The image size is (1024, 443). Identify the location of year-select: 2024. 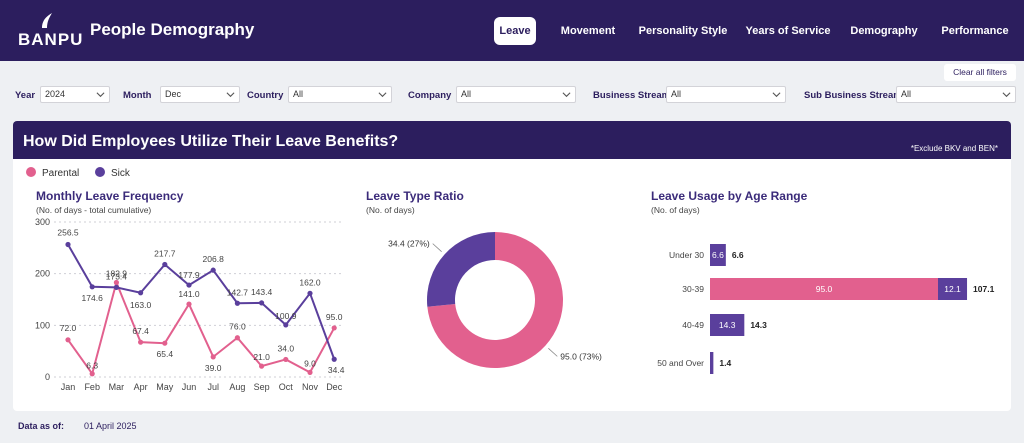
(75, 94).